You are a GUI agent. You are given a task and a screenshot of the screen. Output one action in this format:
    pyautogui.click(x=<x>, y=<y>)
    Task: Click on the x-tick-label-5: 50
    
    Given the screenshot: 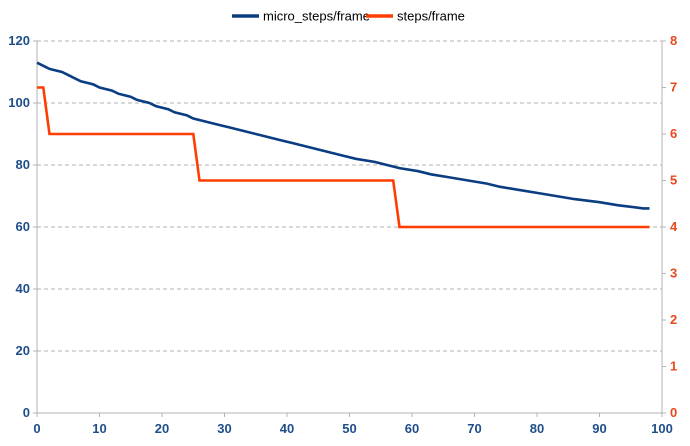 What is the action you would take?
    pyautogui.click(x=349, y=428)
    